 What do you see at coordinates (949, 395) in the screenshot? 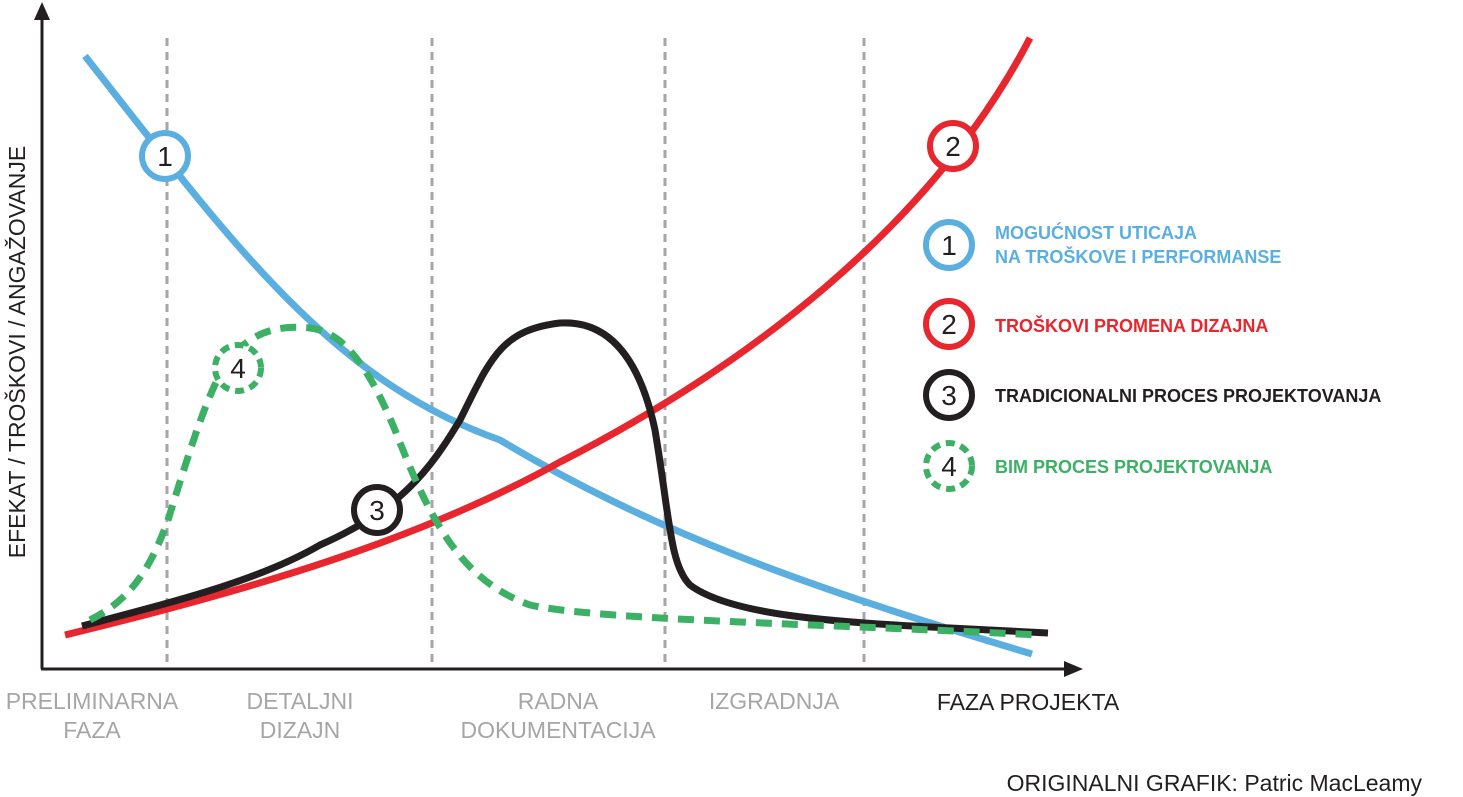
I see `legend-number: 3` at bounding box center [949, 395].